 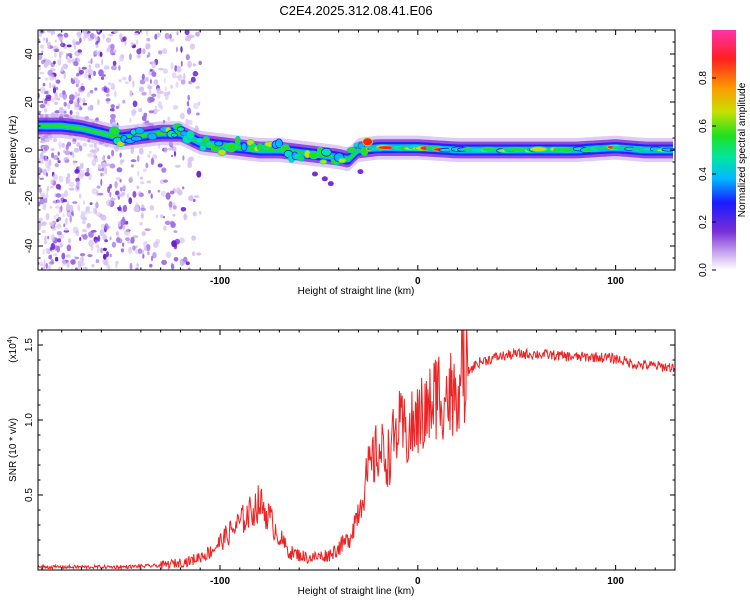 I want to click on snr-scale-label: (x104), so click(x=13, y=349).